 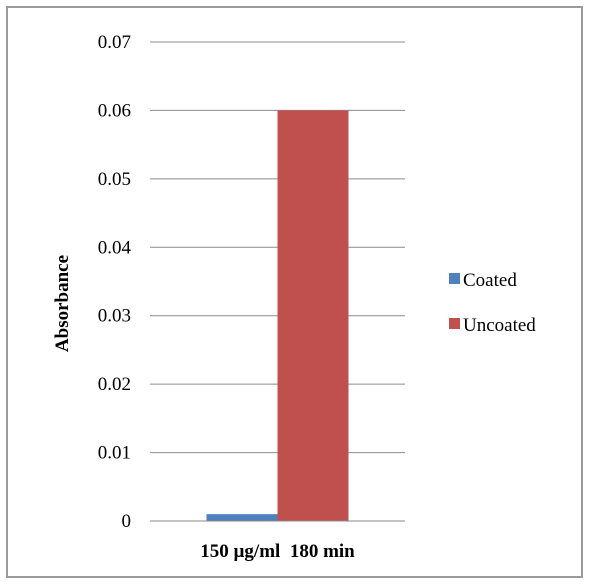 I want to click on y-tick-label: 0.02, so click(x=114, y=384).